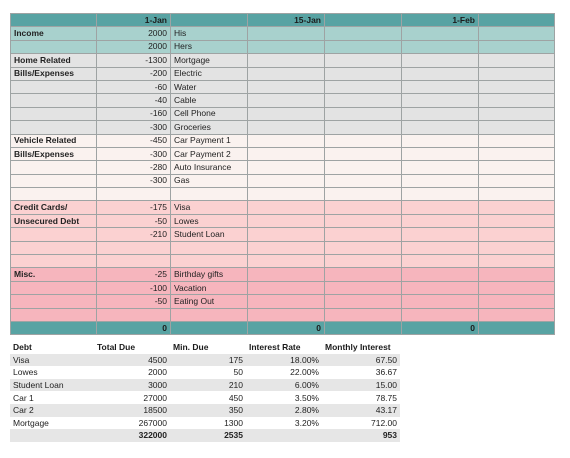 This screenshot has width=570, height=458. Describe the element at coordinates (284, 435) in the screenshot. I see `debt-total-cell` at that location.